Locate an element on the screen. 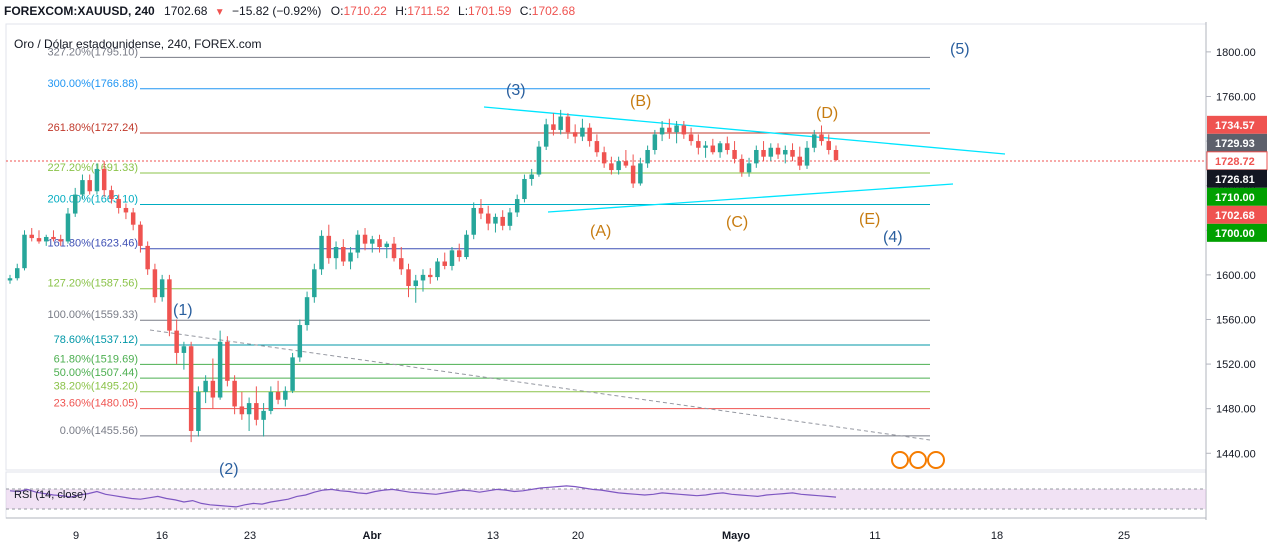 Image resolution: width=1274 pixels, height=558 pixels. wave-label-e: (E) is located at coordinates (869, 219).